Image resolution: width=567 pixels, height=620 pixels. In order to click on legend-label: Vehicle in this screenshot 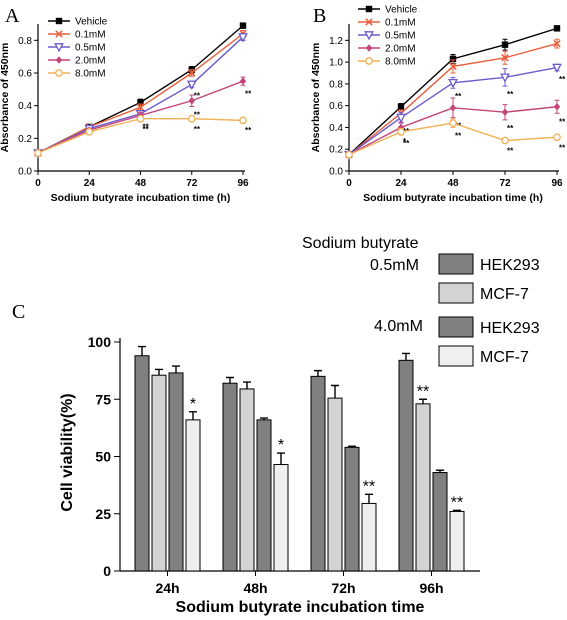, I will do `click(401, 10)`.